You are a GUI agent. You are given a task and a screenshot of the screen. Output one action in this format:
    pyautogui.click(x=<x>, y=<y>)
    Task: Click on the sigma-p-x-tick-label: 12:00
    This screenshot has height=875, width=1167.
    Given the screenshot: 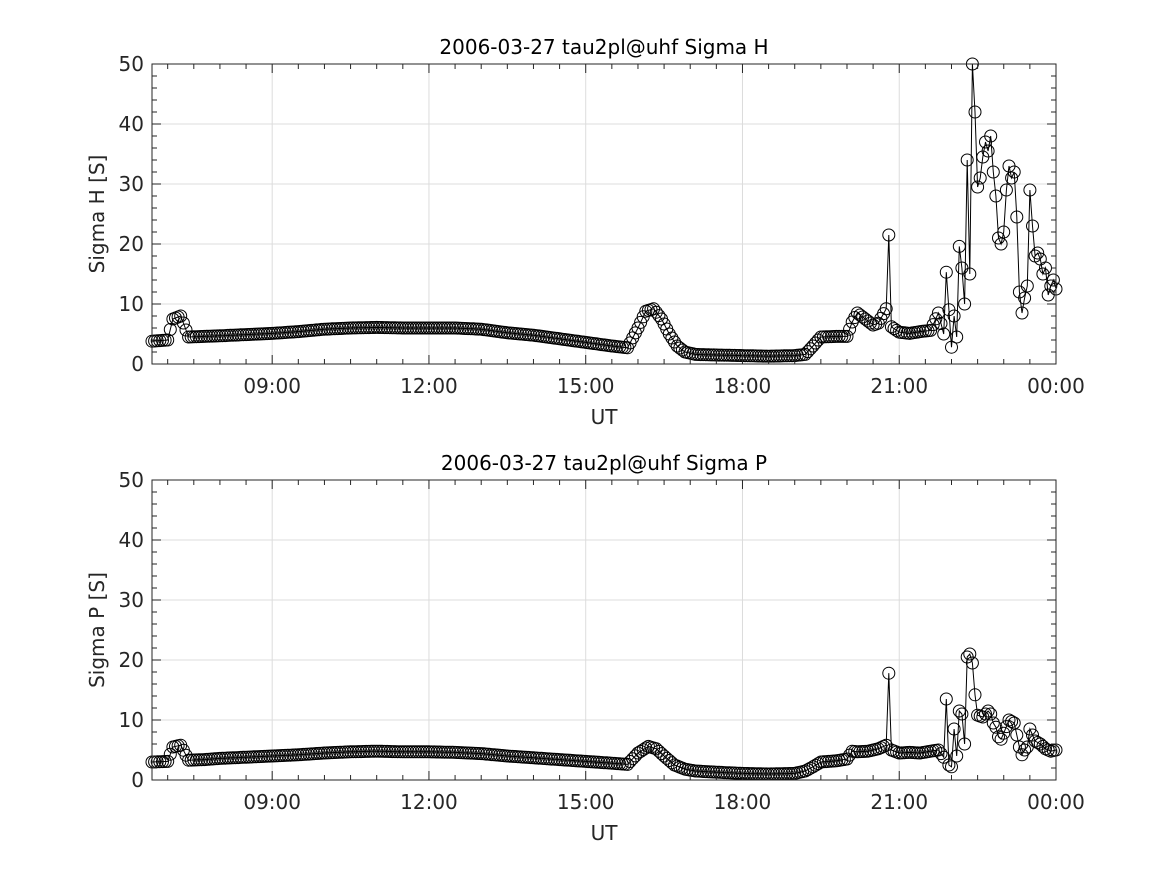 What is the action you would take?
    pyautogui.click(x=429, y=802)
    